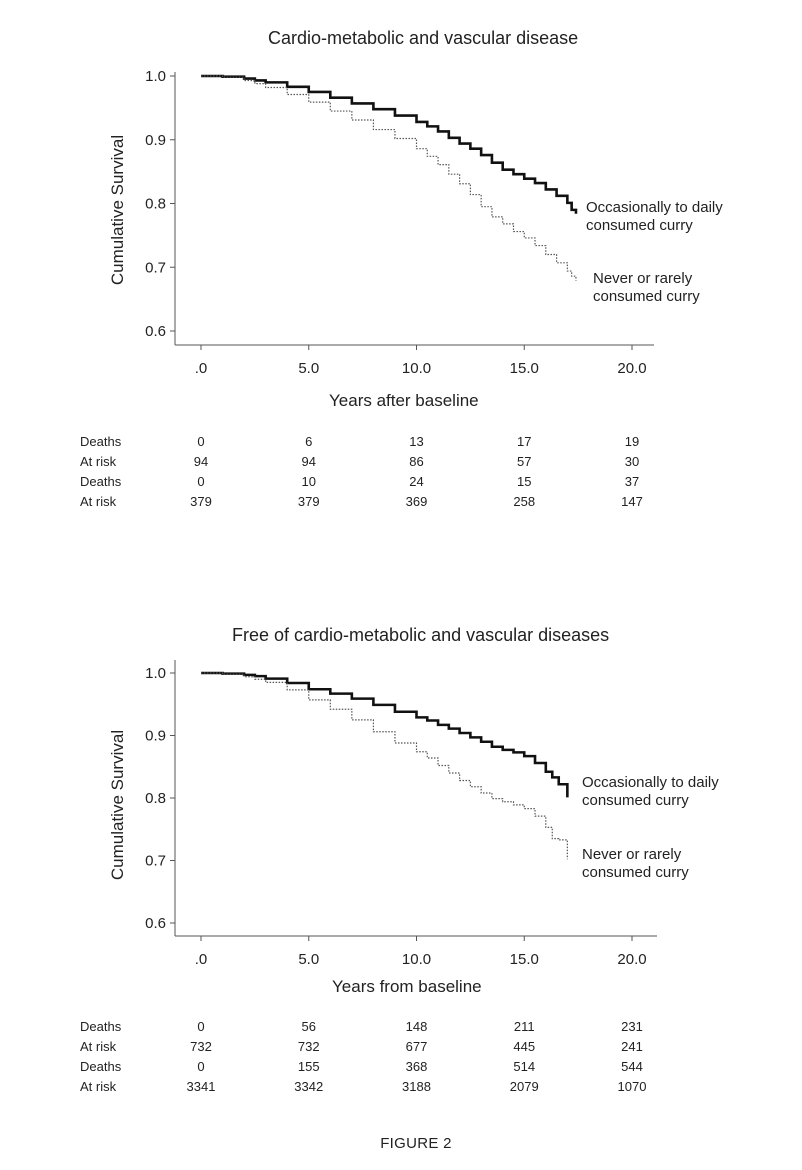  Describe the element at coordinates (524, 461) in the screenshot. I see `risk-cell: 57` at that location.